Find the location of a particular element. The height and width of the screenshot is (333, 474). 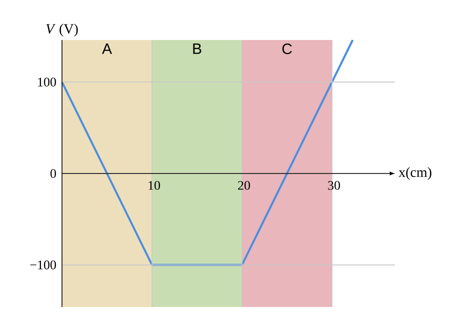

y-tick-label: −100 is located at coordinates (43, 265).